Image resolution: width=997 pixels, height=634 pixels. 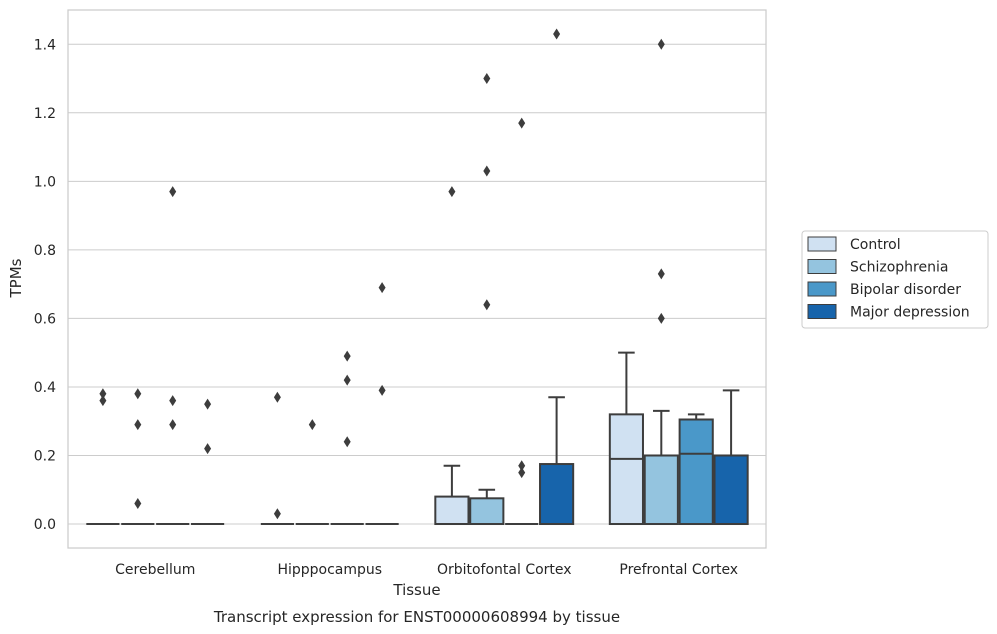 What do you see at coordinates (910, 313) in the screenshot?
I see `legend-label: Major depression` at bounding box center [910, 313].